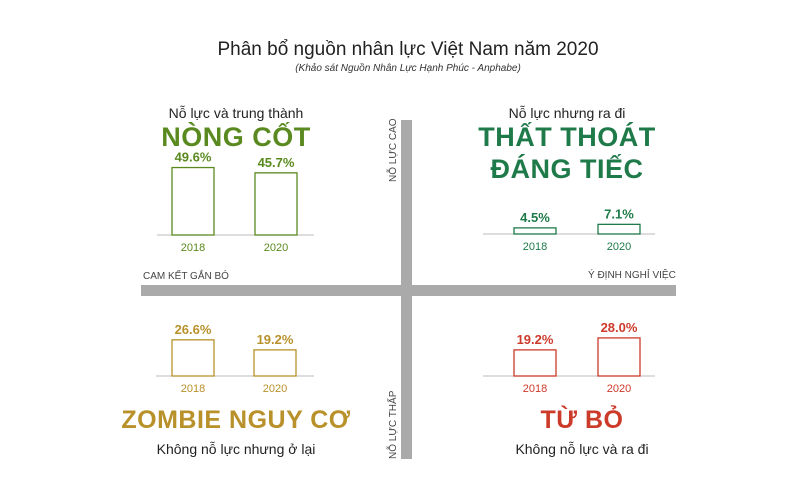 This screenshot has height=495, width=800. Describe the element at coordinates (193, 358) in the screenshot. I see `zombie-bar-2018` at that location.